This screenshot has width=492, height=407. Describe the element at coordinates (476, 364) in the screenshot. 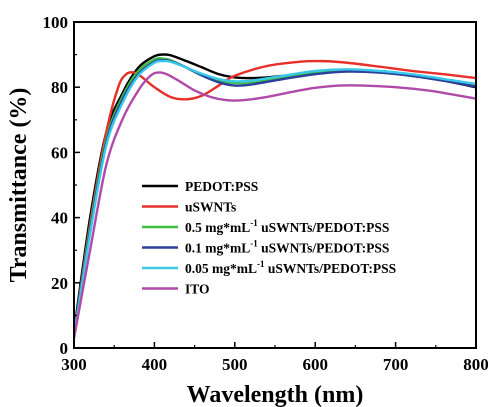

I see `x-tick-label-5: 800` at that location.